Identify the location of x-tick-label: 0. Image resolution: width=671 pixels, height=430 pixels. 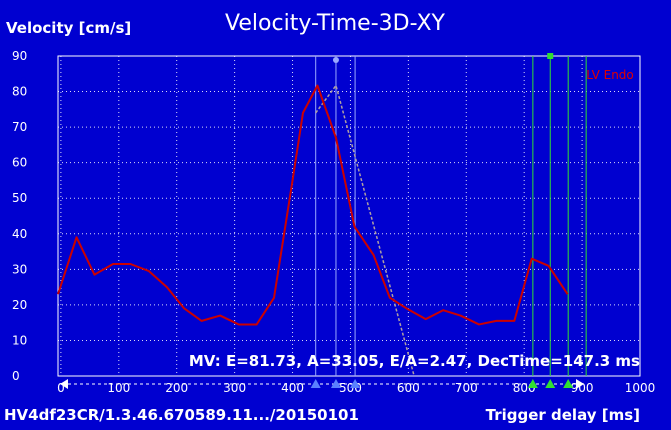
(61, 388).